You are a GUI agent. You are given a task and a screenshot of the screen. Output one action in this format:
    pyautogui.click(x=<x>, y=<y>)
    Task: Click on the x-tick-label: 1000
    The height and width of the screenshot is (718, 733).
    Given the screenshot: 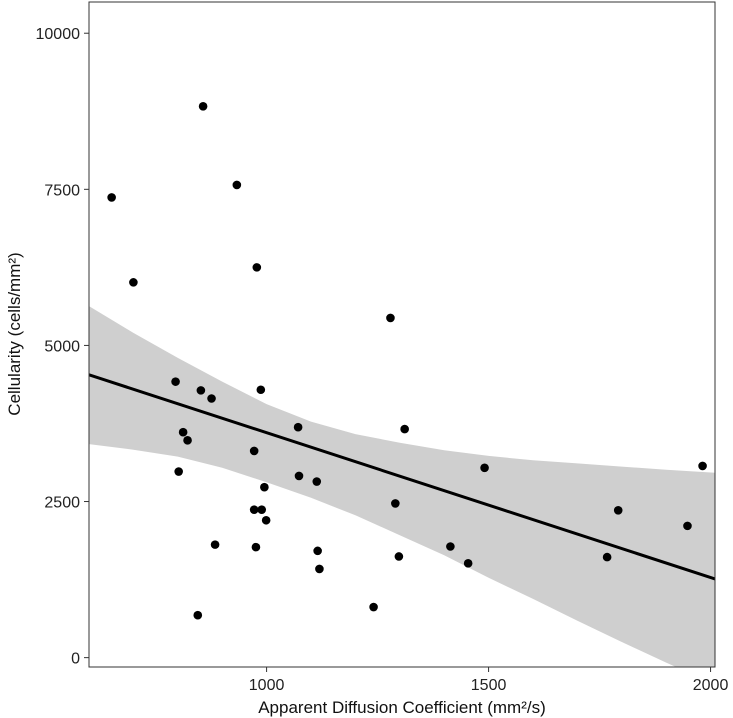 What is the action you would take?
    pyautogui.click(x=267, y=685)
    